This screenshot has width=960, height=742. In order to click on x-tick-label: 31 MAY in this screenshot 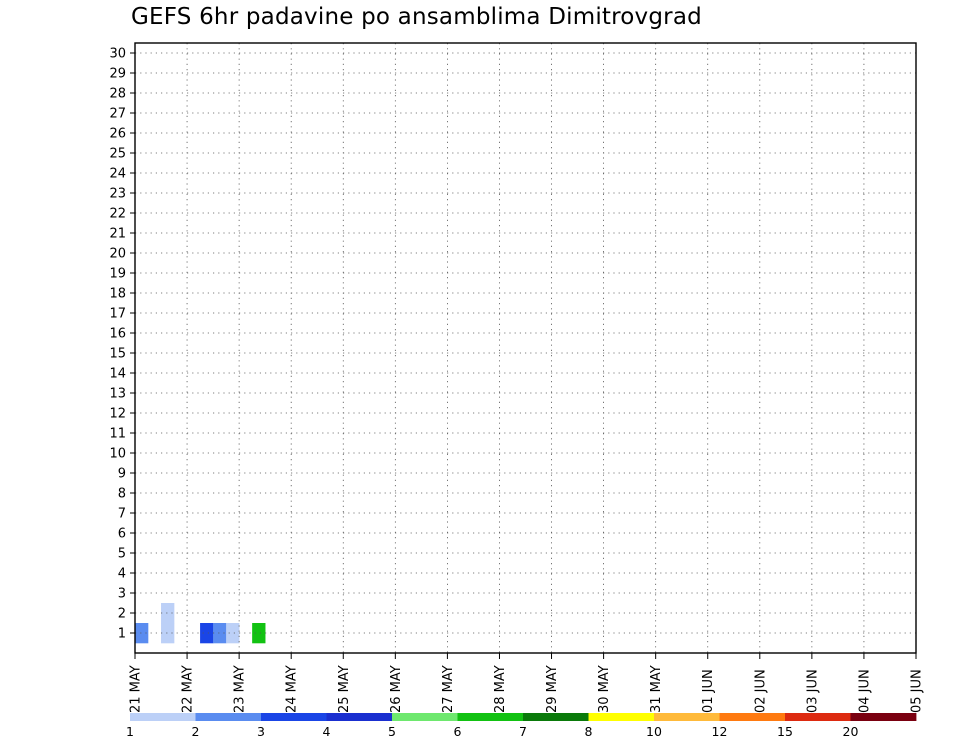, I will do `click(656, 689)`.